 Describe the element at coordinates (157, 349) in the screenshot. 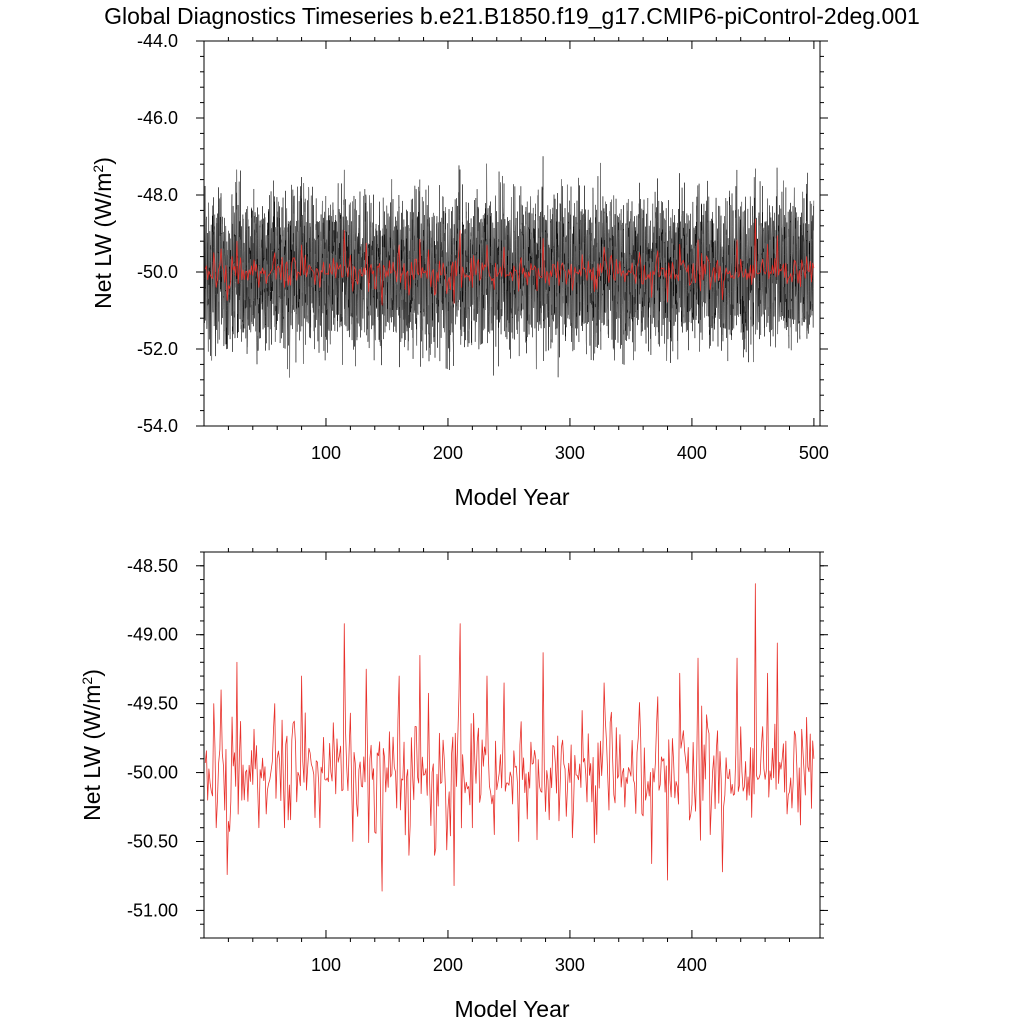

I see `y-tick-label: -52.0` at that location.